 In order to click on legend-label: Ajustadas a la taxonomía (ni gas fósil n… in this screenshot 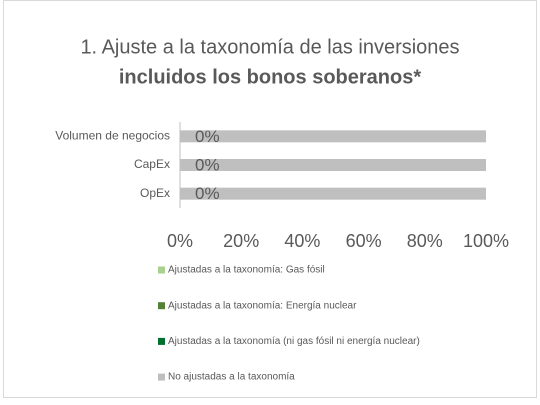, I will do `click(294, 341)`.